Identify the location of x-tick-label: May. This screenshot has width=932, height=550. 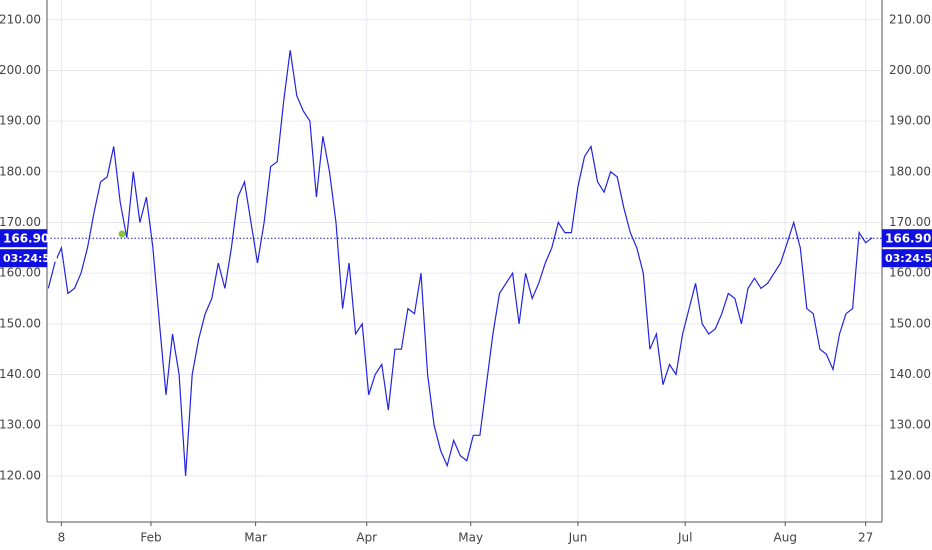
(470, 538).